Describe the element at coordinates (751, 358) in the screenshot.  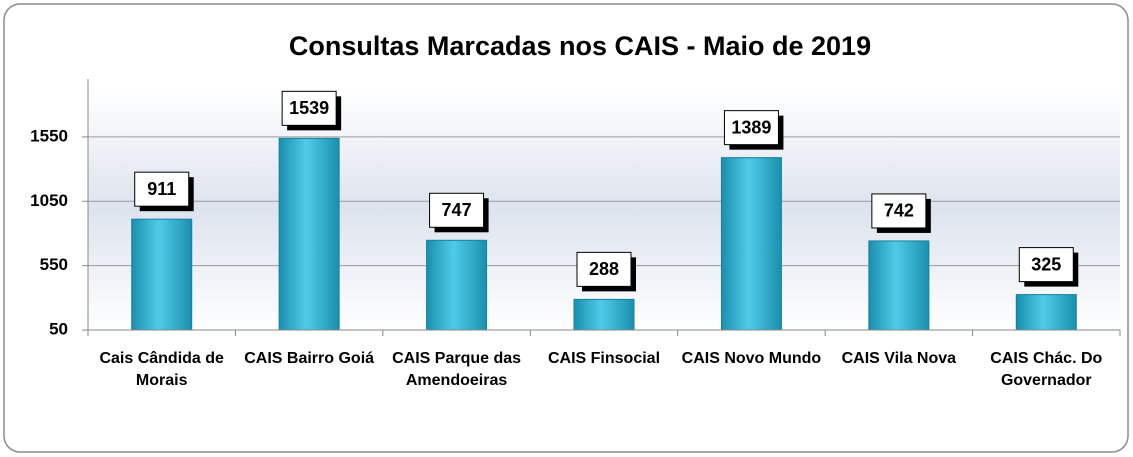
I see `x-tick-label: CAIS Novo Mundo` at that location.